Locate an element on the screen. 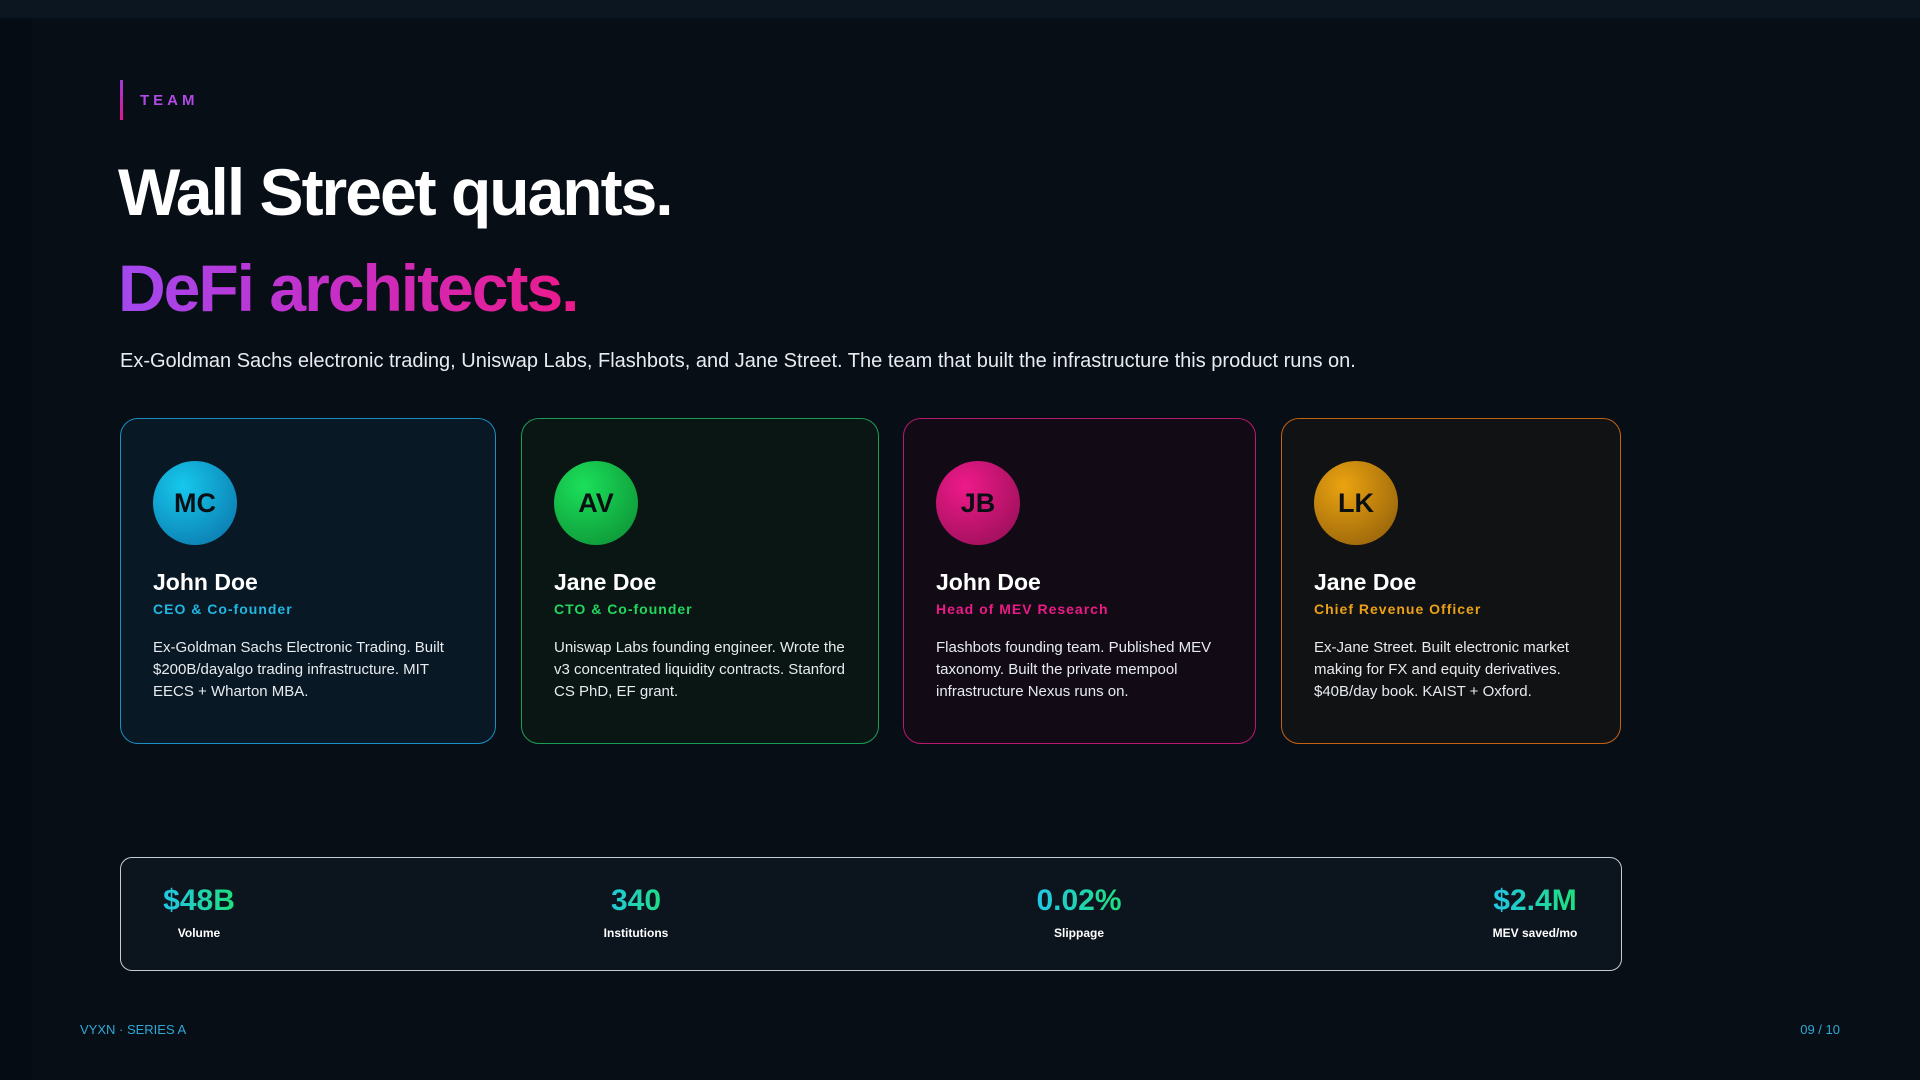 The width and height of the screenshot is (1920, 1080). section-eyebrow: TEAM is located at coordinates (159, 100).